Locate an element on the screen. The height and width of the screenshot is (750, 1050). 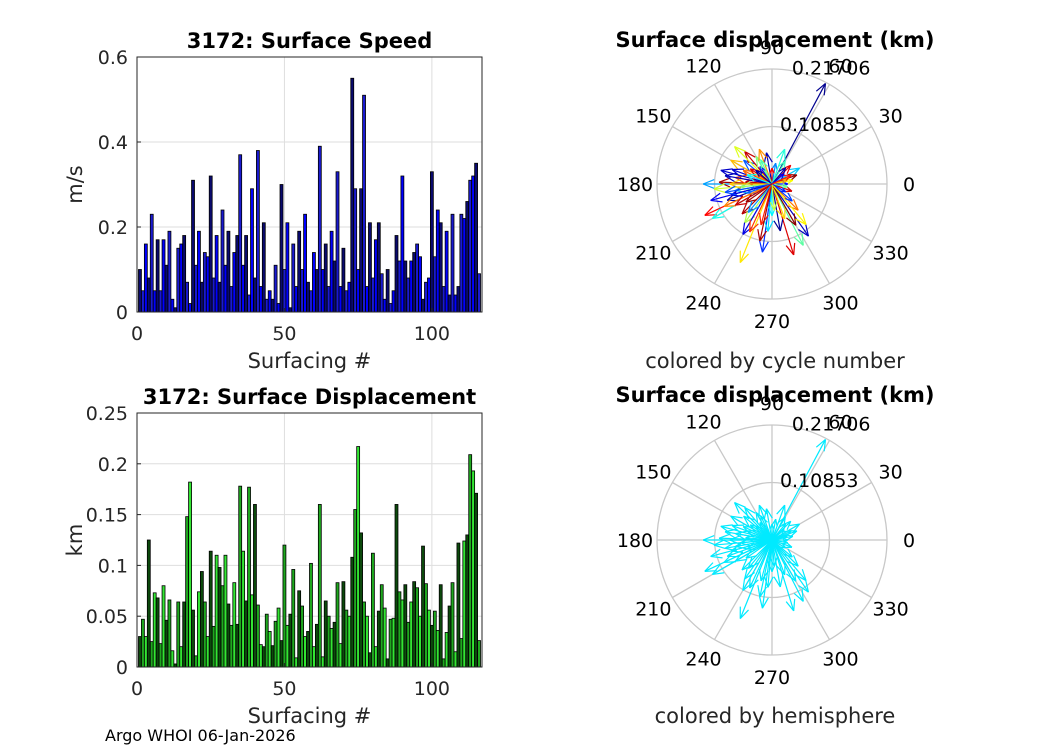
x-tick-label: 50 is located at coordinates (284, 689).